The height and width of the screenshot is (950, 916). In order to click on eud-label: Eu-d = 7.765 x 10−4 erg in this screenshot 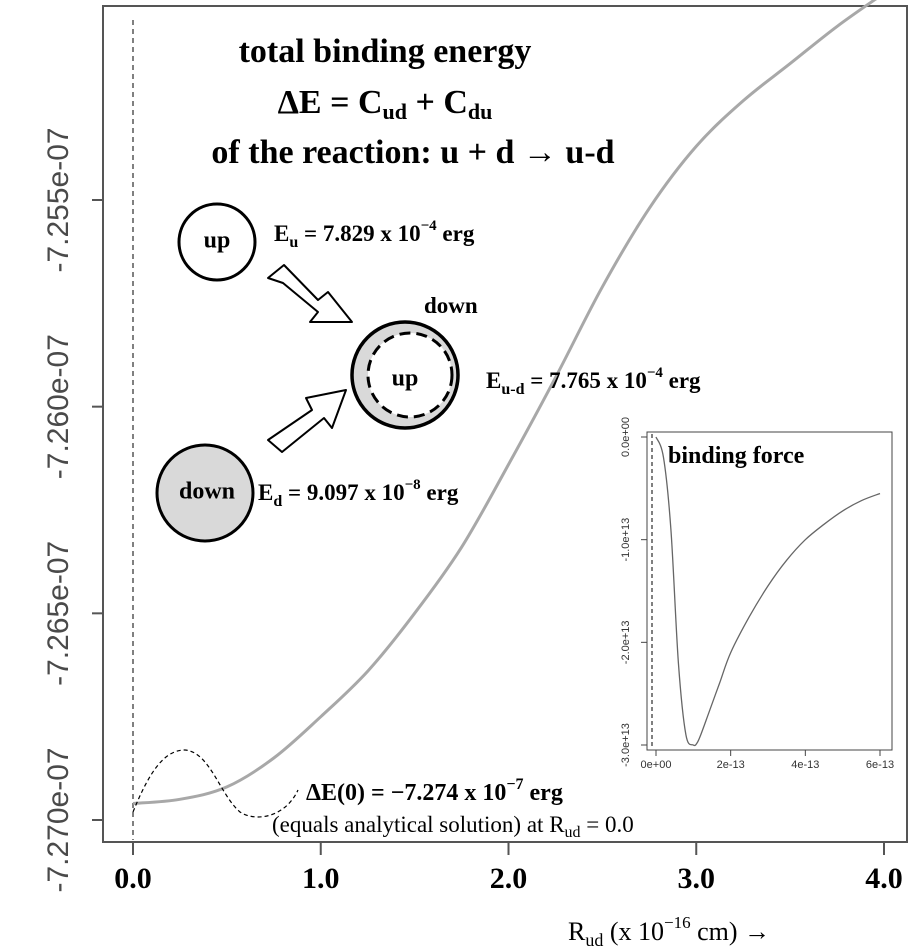, I will do `click(593, 381)`.